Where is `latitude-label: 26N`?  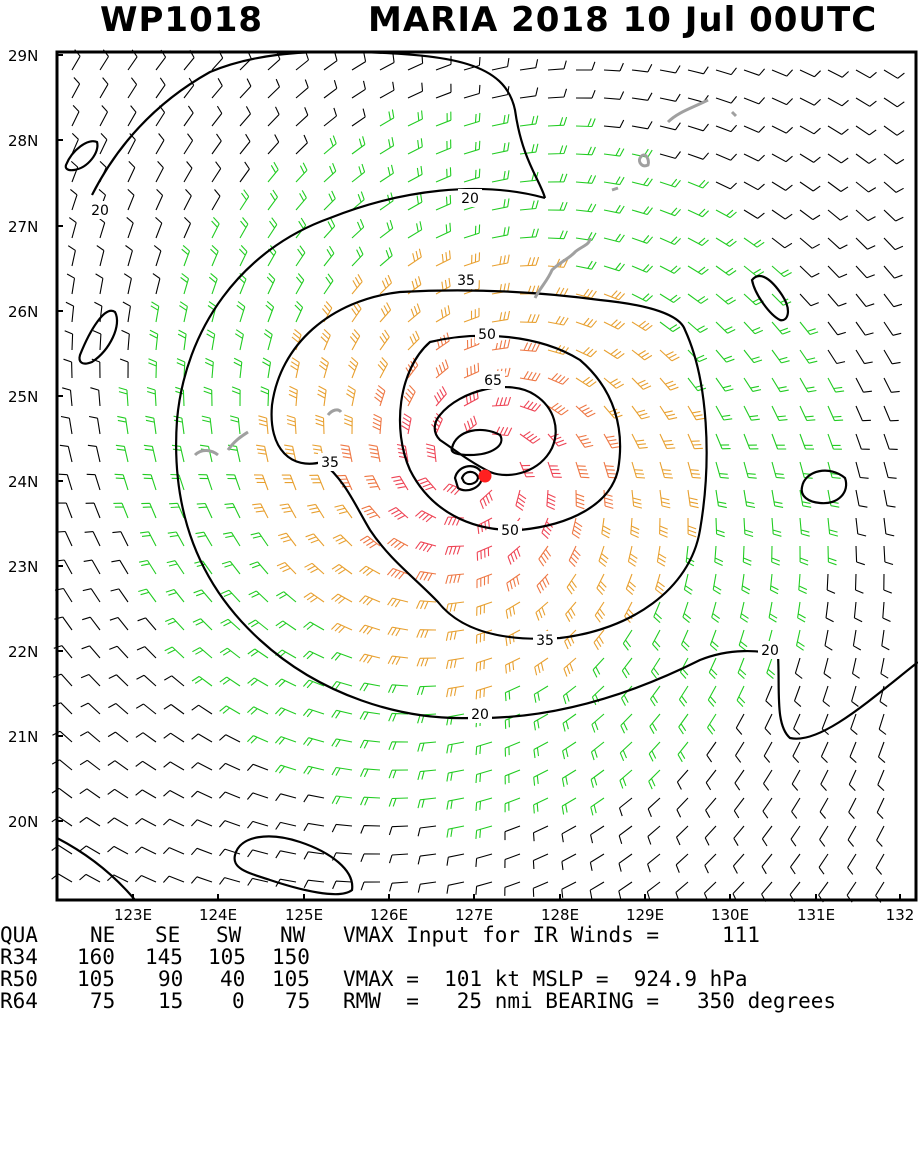 latitude-label: 26N is located at coordinates (23, 312).